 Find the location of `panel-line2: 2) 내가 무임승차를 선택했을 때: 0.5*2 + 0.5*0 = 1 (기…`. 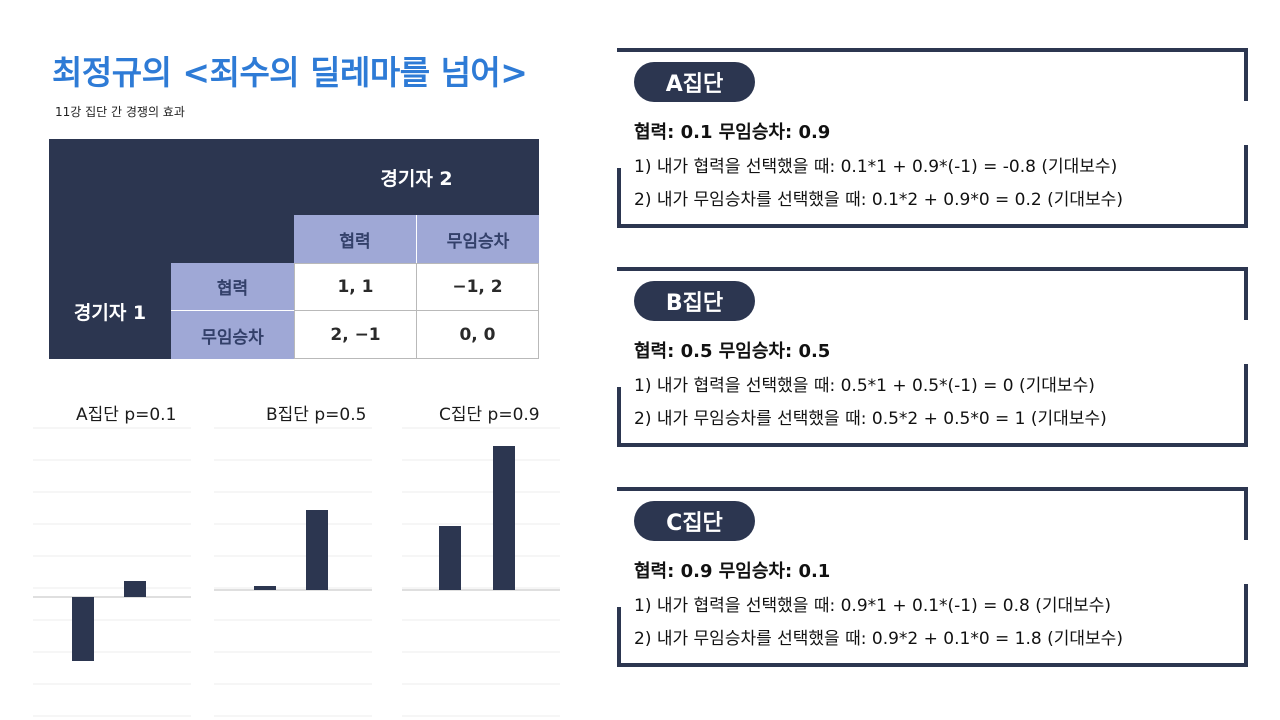

panel-line2: 2) 내가 무임승차를 선택했을 때: 0.5*2 + 0.5*0 = 1 (기… is located at coordinates (870, 419).